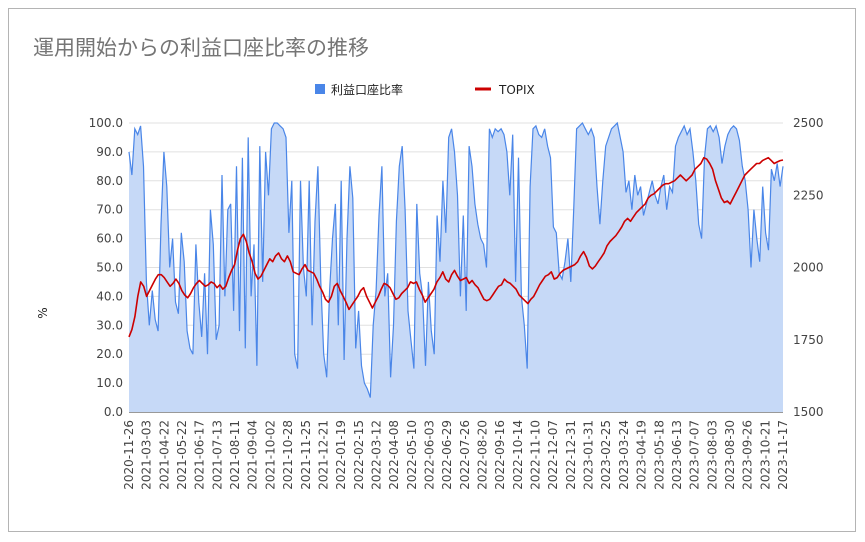 Image resolution: width=865 pixels, height=542 pixels. What do you see at coordinates (113, 412) in the screenshot?
I see `left-tick-label: 0.0` at bounding box center [113, 412].